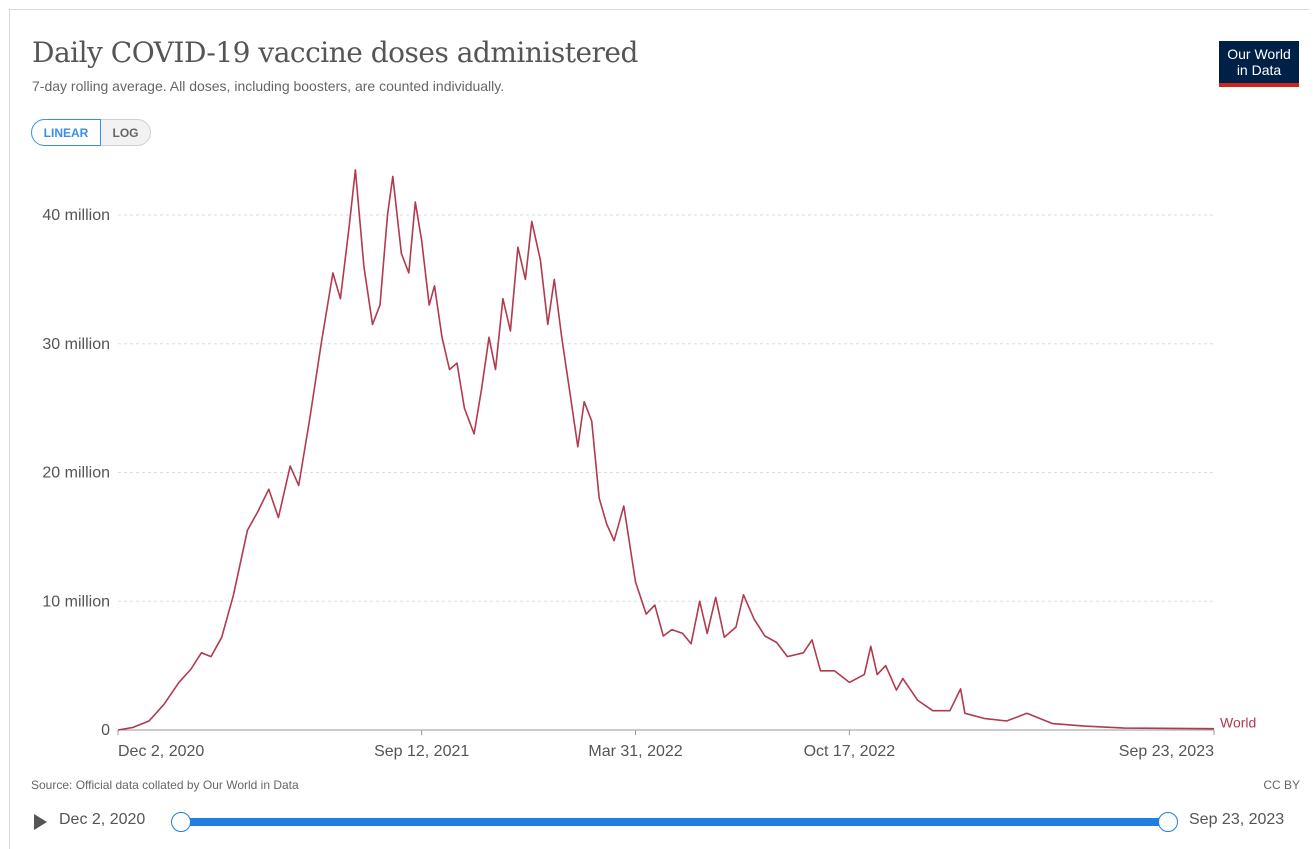 Image resolution: width=1313 pixels, height=849 pixels. I want to click on x-tick-label: Mar 31, 2022, so click(635, 751).